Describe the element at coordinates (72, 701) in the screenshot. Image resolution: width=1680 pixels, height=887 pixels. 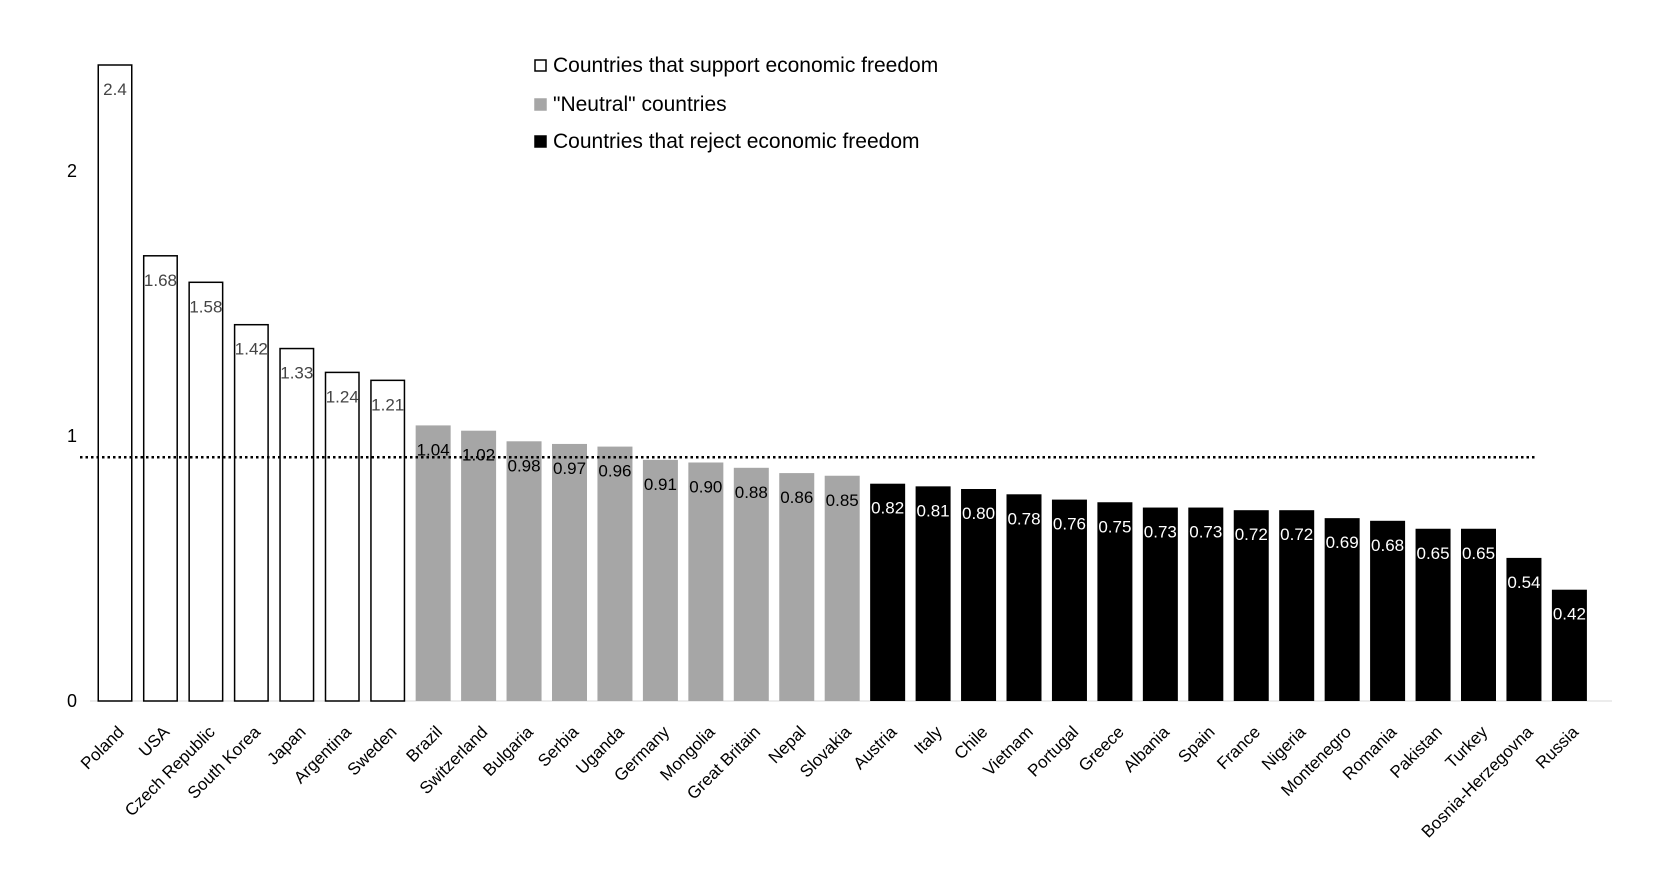
I see `y-tick-label: 0` at that location.